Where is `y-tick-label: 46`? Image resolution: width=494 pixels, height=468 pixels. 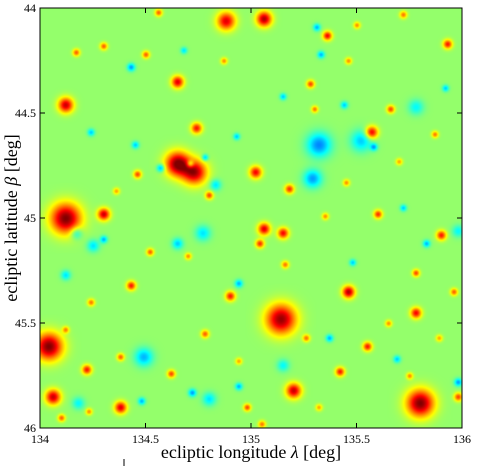 y-tick-label: 46 is located at coordinates (30, 428).